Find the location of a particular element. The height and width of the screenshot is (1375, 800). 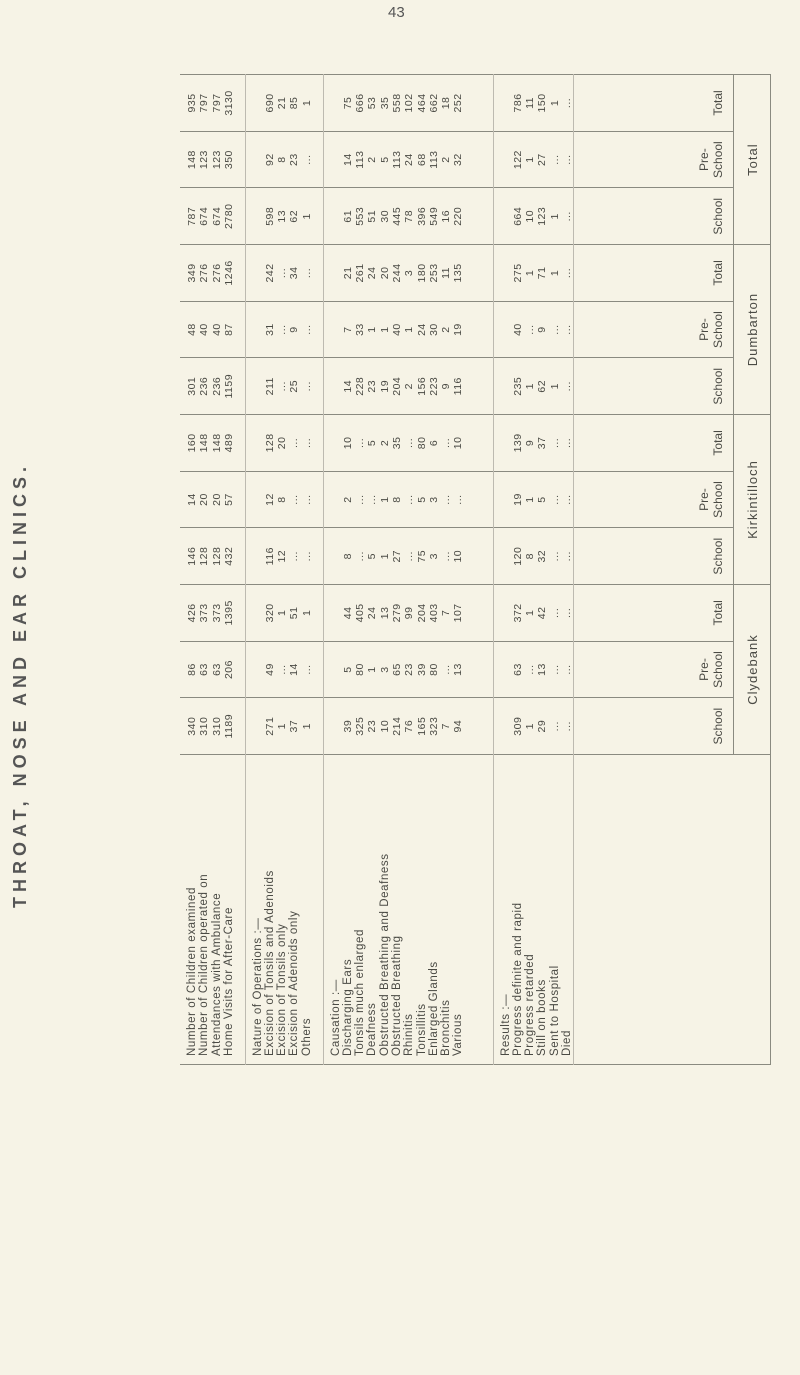

cell-value: 61 is located at coordinates (347, 216).